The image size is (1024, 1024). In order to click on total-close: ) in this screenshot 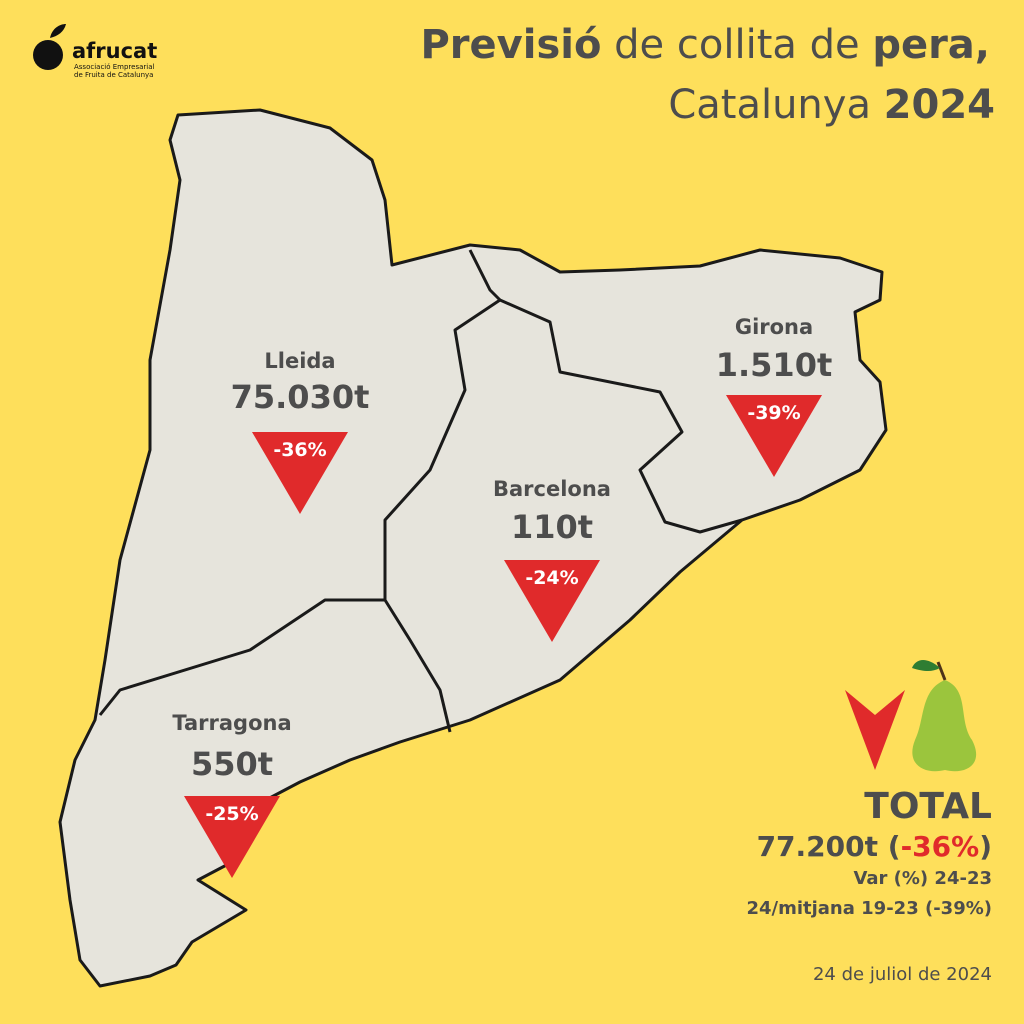, I will do `click(985, 846)`.